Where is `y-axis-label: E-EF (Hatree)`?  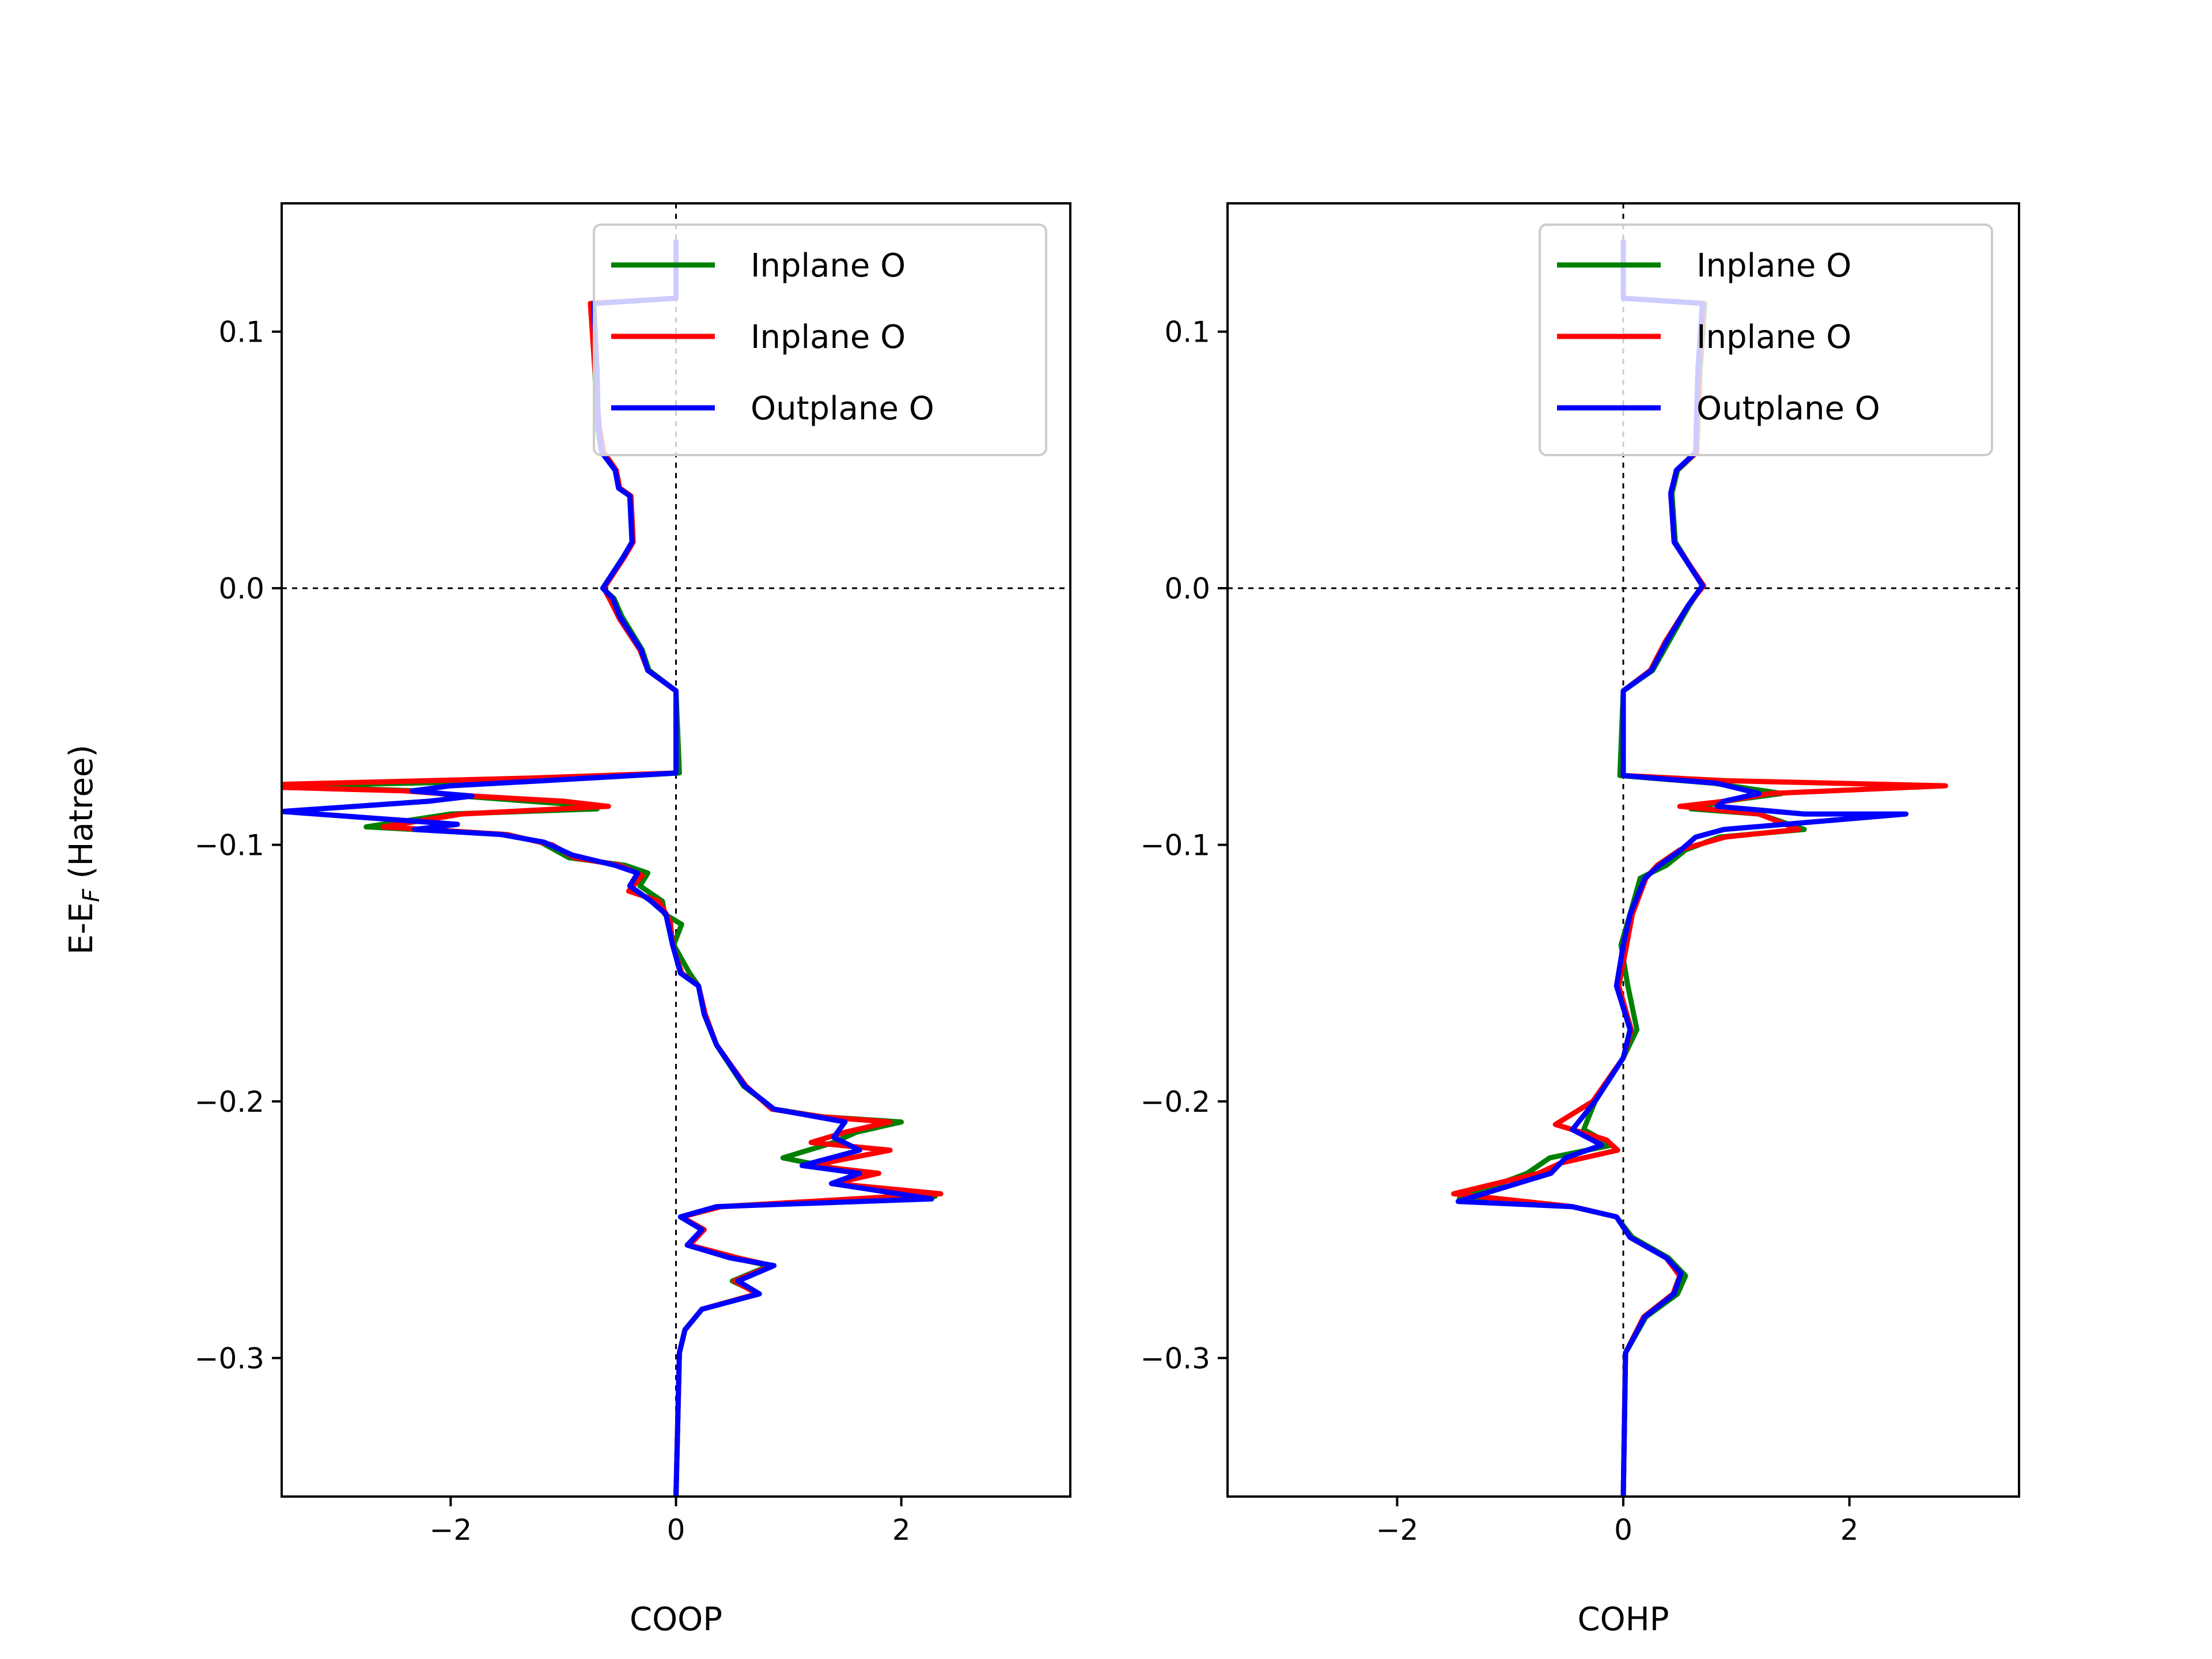
y-axis-label: E-EF (Hatree) is located at coordinates (84, 850).